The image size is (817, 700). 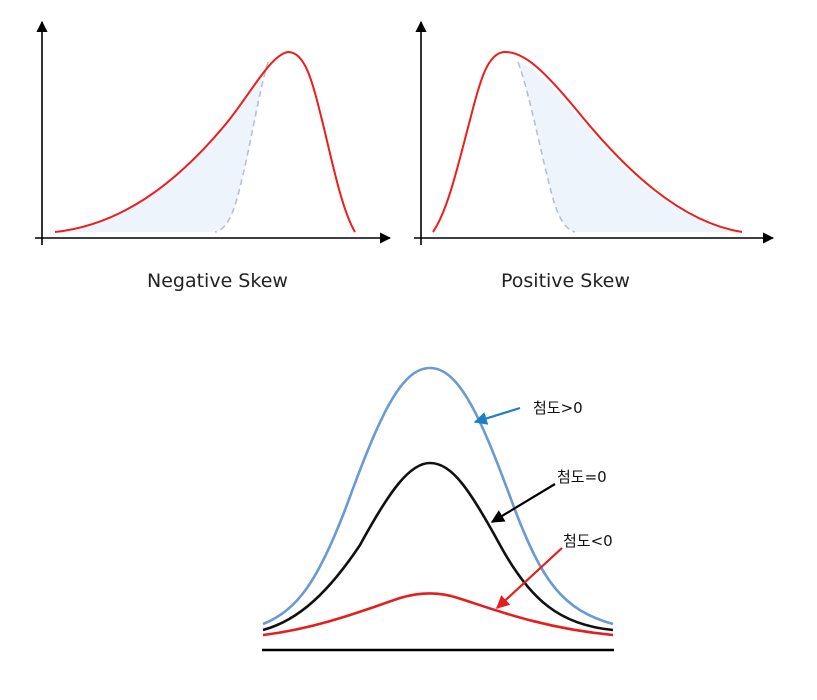 What do you see at coordinates (523, 503) in the screenshot?
I see `kurtosis-zero-arrow` at bounding box center [523, 503].